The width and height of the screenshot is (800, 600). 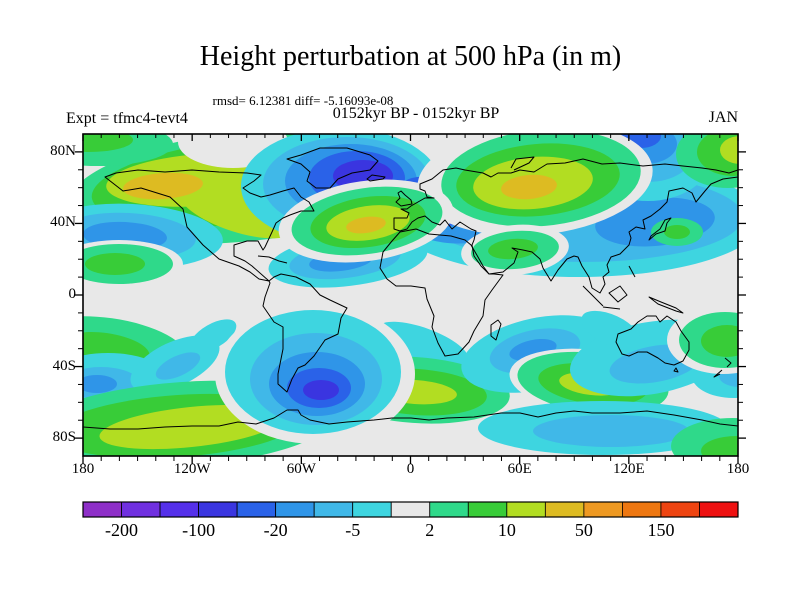 I want to click on coast-antarctica, so click(x=410, y=419).